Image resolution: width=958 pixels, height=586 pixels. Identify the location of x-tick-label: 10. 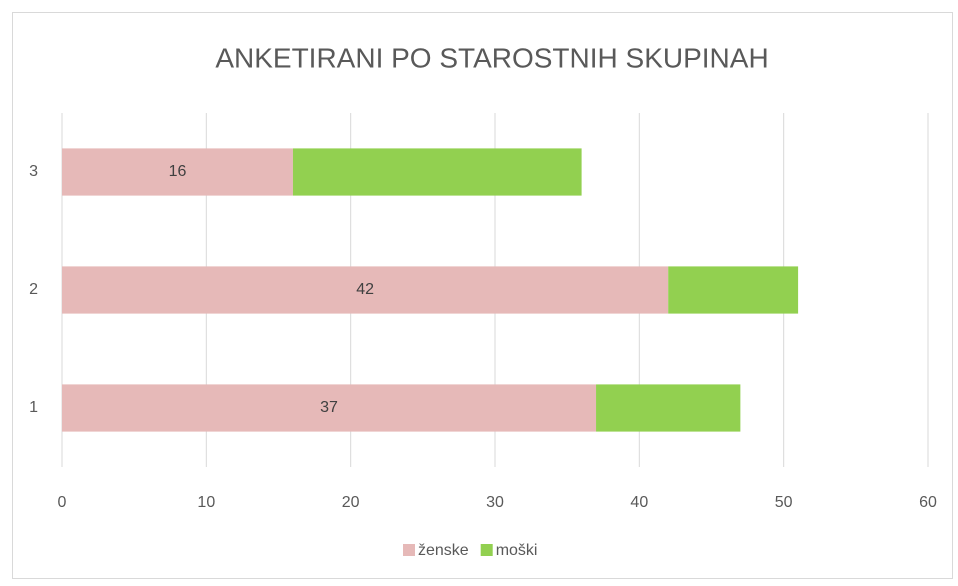
(206, 502).